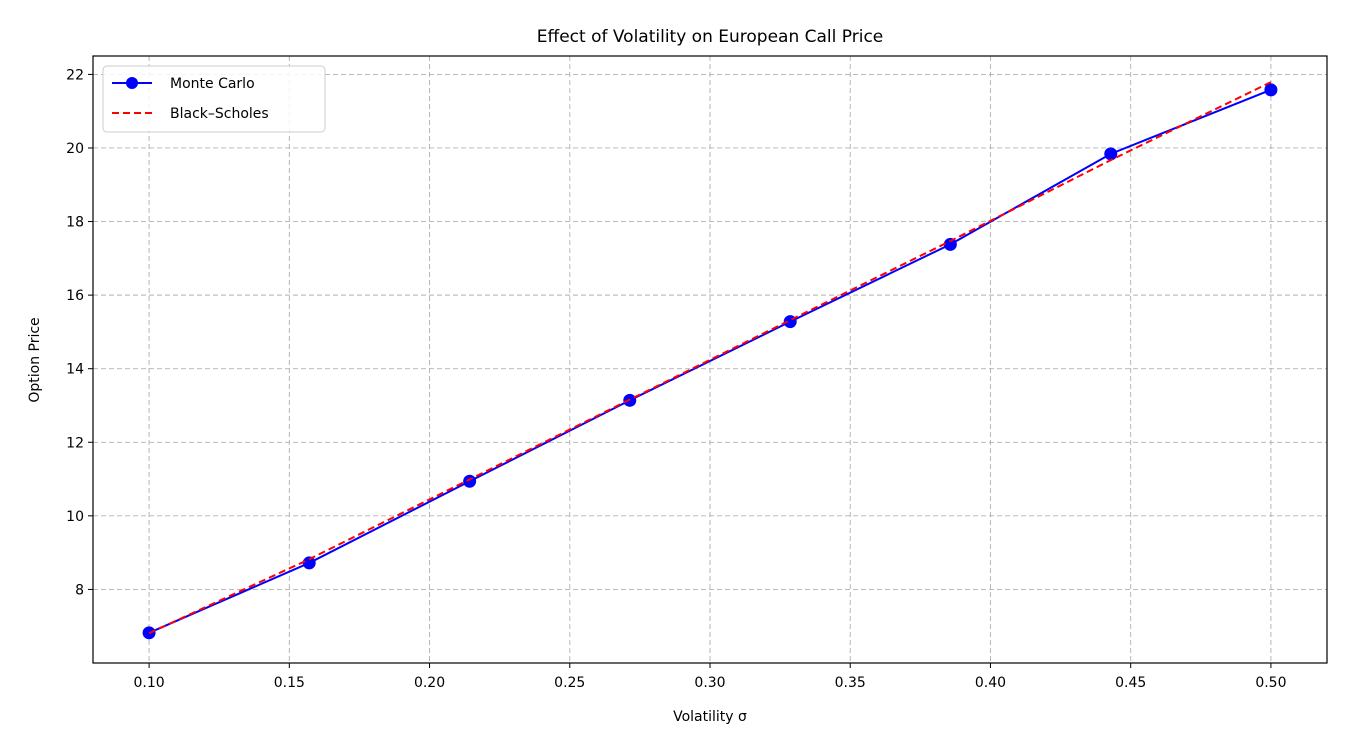 The image size is (1350, 750). I want to click on x-tick-label: 0.25, so click(569, 683).